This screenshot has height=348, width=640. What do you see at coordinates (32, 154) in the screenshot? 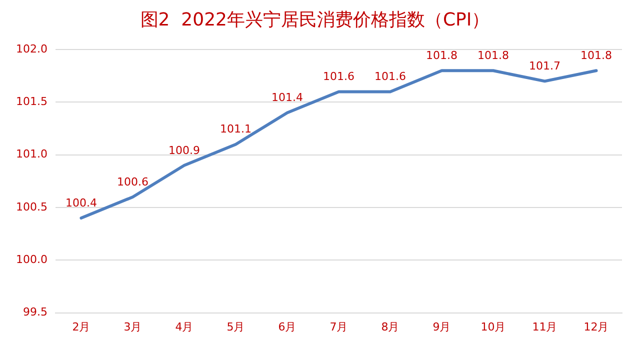
I see `y-tick-label: 101.0` at bounding box center [32, 154].